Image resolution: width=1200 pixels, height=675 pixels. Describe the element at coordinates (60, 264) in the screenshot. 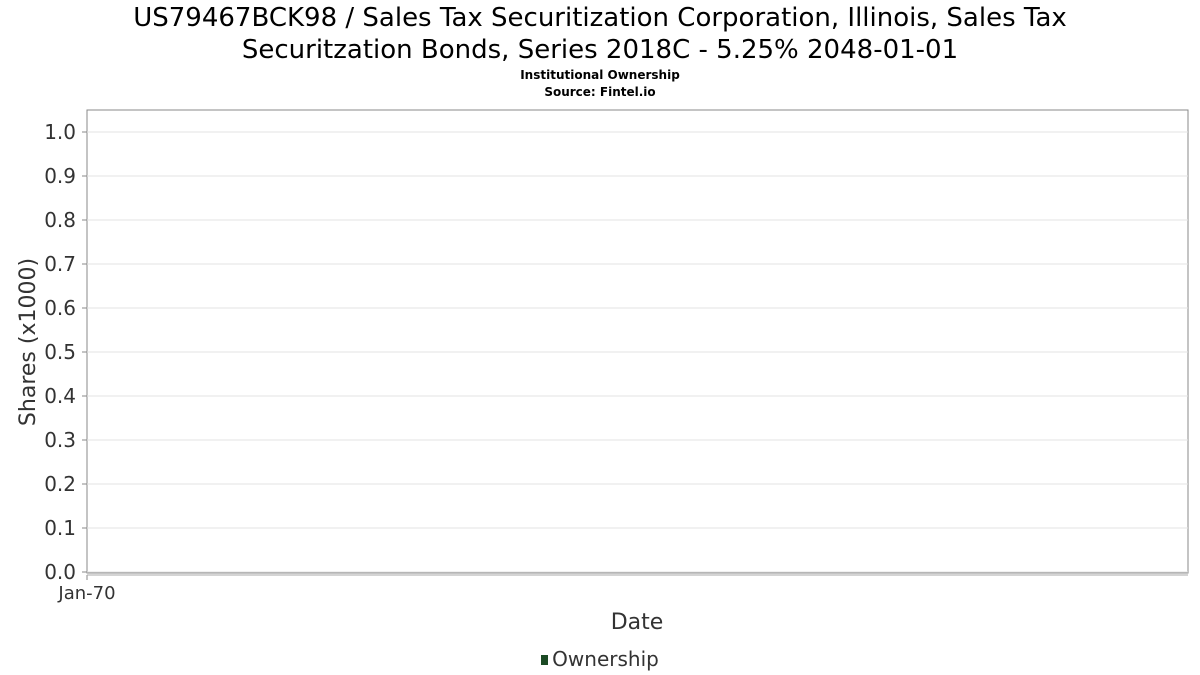

I see `y-tick-label: 0.7` at that location.